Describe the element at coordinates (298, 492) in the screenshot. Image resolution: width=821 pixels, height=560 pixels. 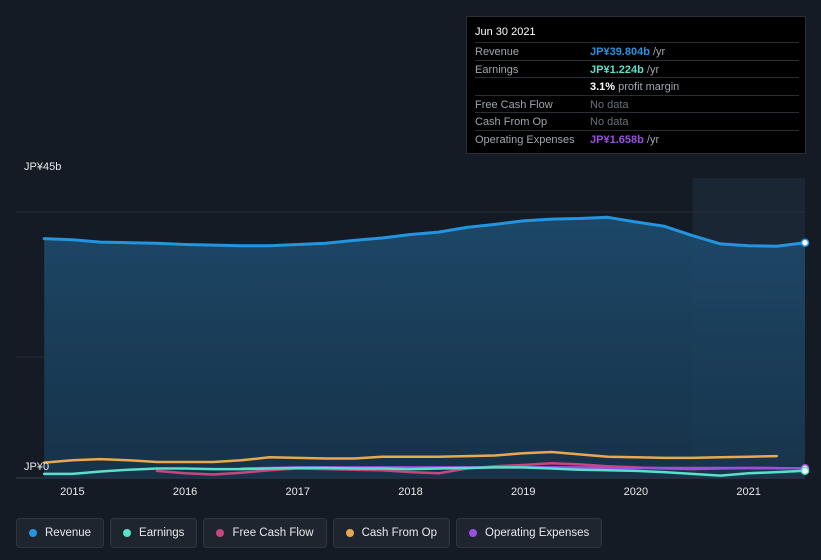
I see `x-tick-label: 2017` at that location.